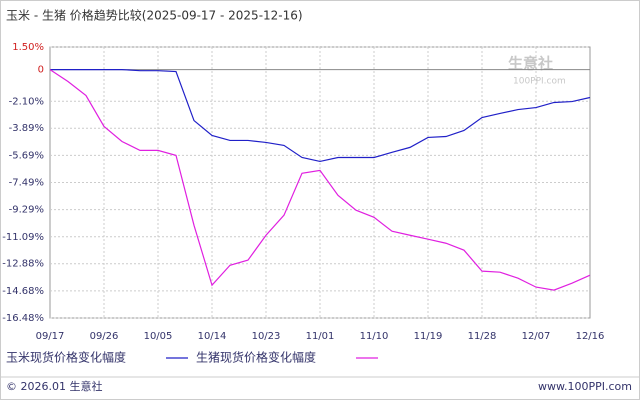  What do you see at coordinates (54, 386) in the screenshot?
I see `footer-left: © 2026.01 生意社` at bounding box center [54, 386].